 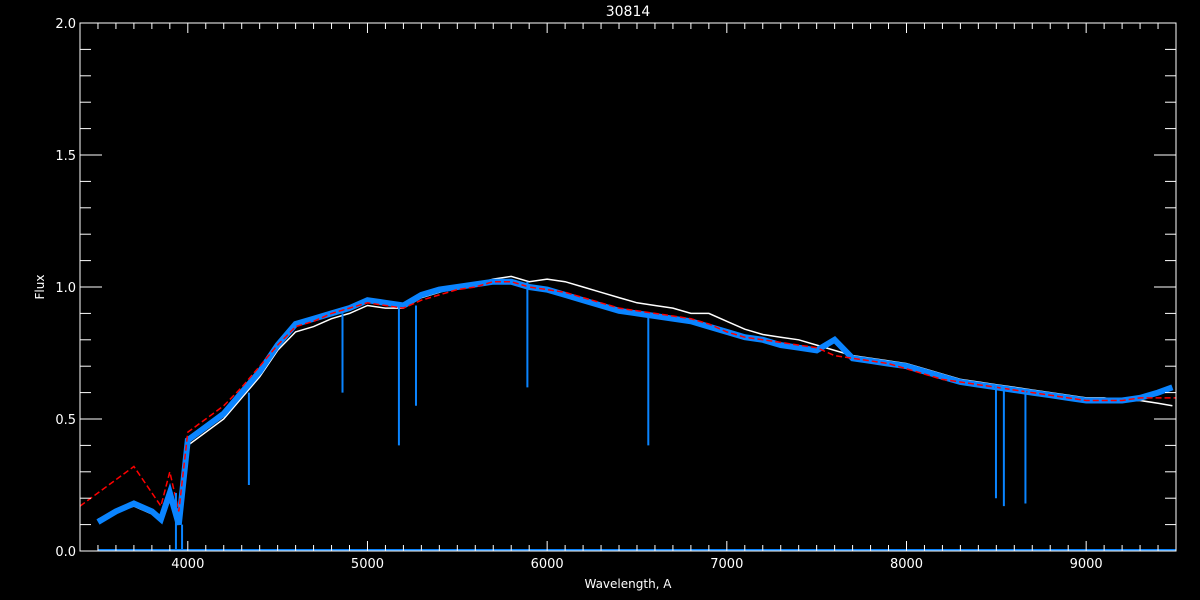 I want to click on x-tick-label: 5000, so click(x=367, y=564).